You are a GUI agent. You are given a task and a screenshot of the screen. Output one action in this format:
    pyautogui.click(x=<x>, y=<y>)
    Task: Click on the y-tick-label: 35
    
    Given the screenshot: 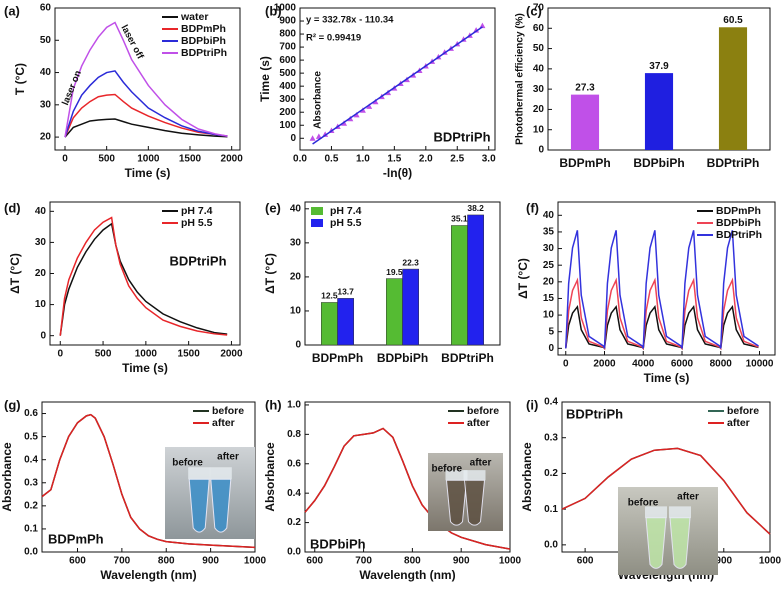 What is the action you would take?
    pyautogui.click(x=549, y=232)
    